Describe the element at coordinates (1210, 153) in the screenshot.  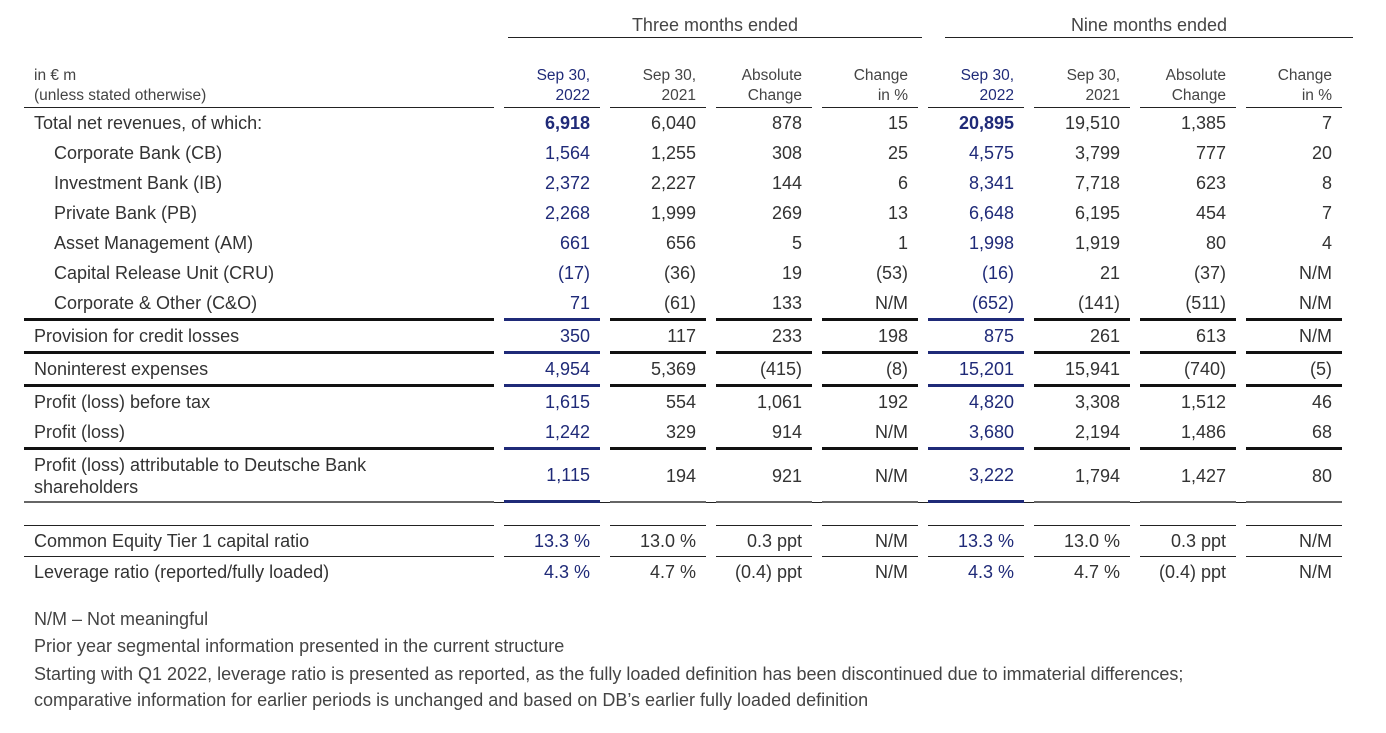
I see `value-cell: 777` at that location.